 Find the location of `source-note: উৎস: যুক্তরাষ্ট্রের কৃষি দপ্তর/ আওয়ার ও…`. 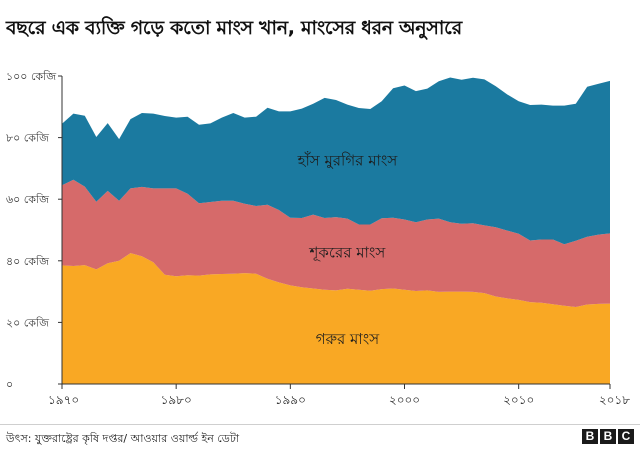

source-note: উৎস: যুক্তরাষ্ট্রের কৃষি দপ্তর/ আওয়ার ও… is located at coordinates (123, 438).